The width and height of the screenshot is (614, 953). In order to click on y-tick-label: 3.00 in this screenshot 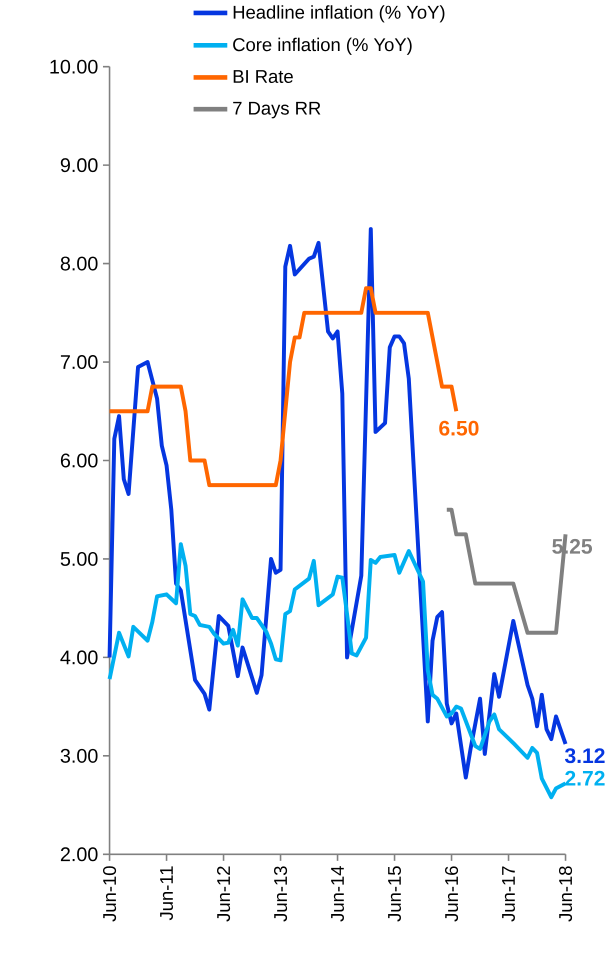, I will do `click(79, 755)`.